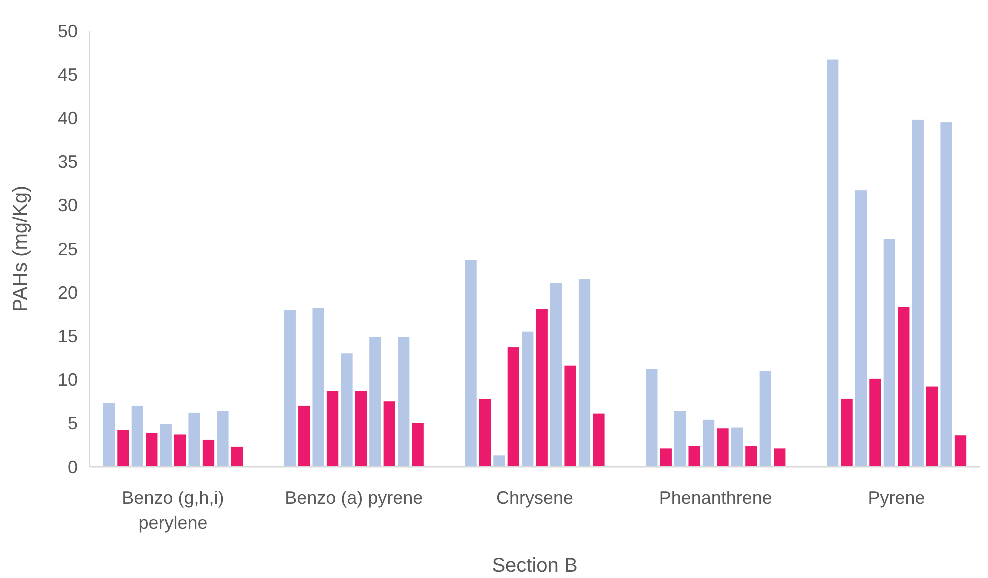  What do you see at coordinates (68, 118) in the screenshot?
I see `y-tick-label: 40` at bounding box center [68, 118].